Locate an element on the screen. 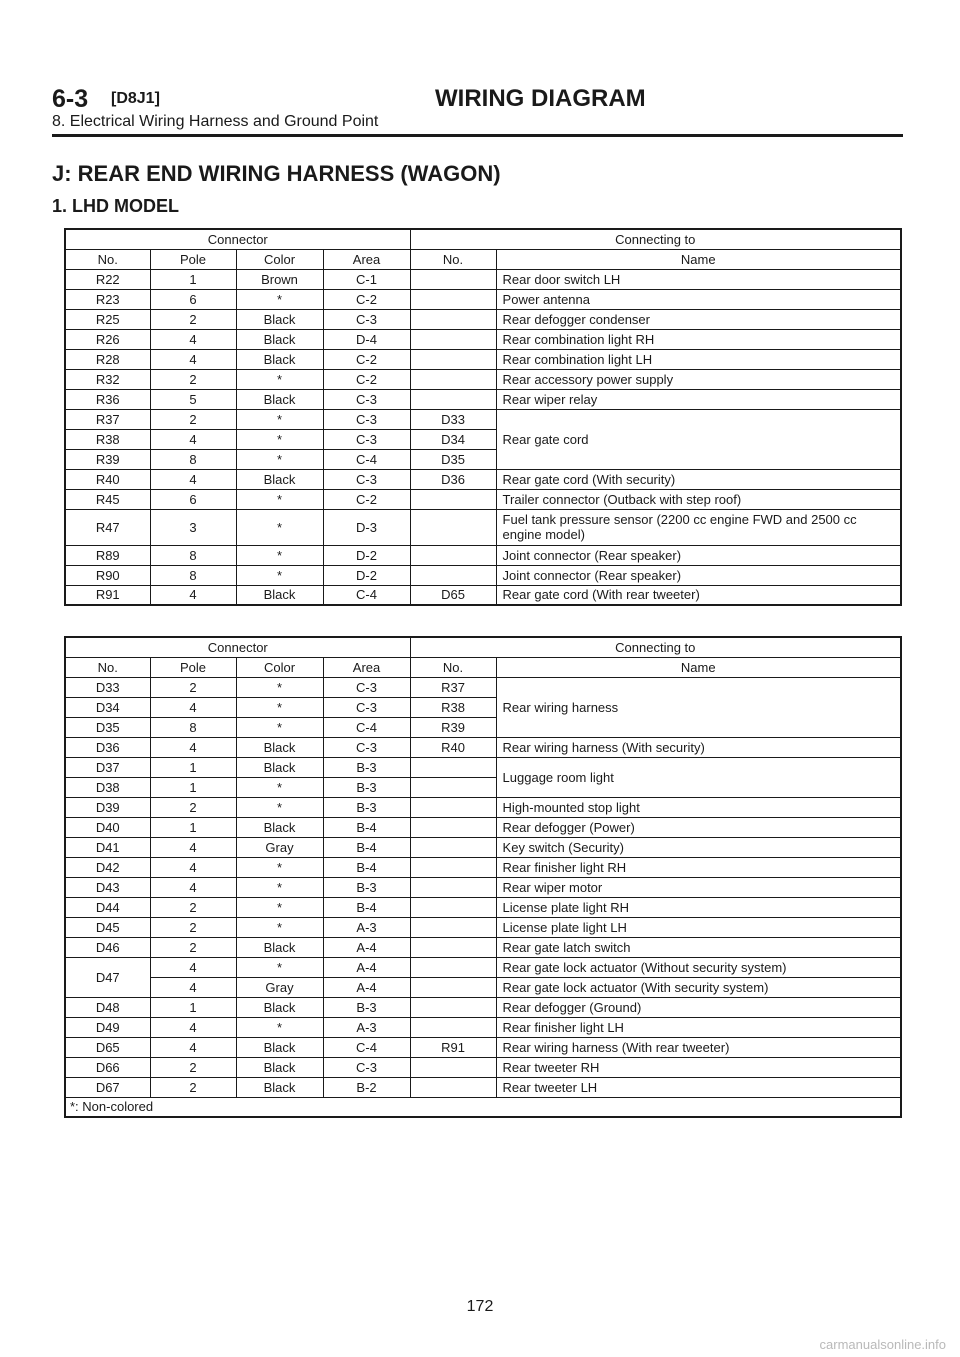 Image resolution: width=960 pixels, height=1357 pixels. cell-to-no: D33 is located at coordinates (453, 419).